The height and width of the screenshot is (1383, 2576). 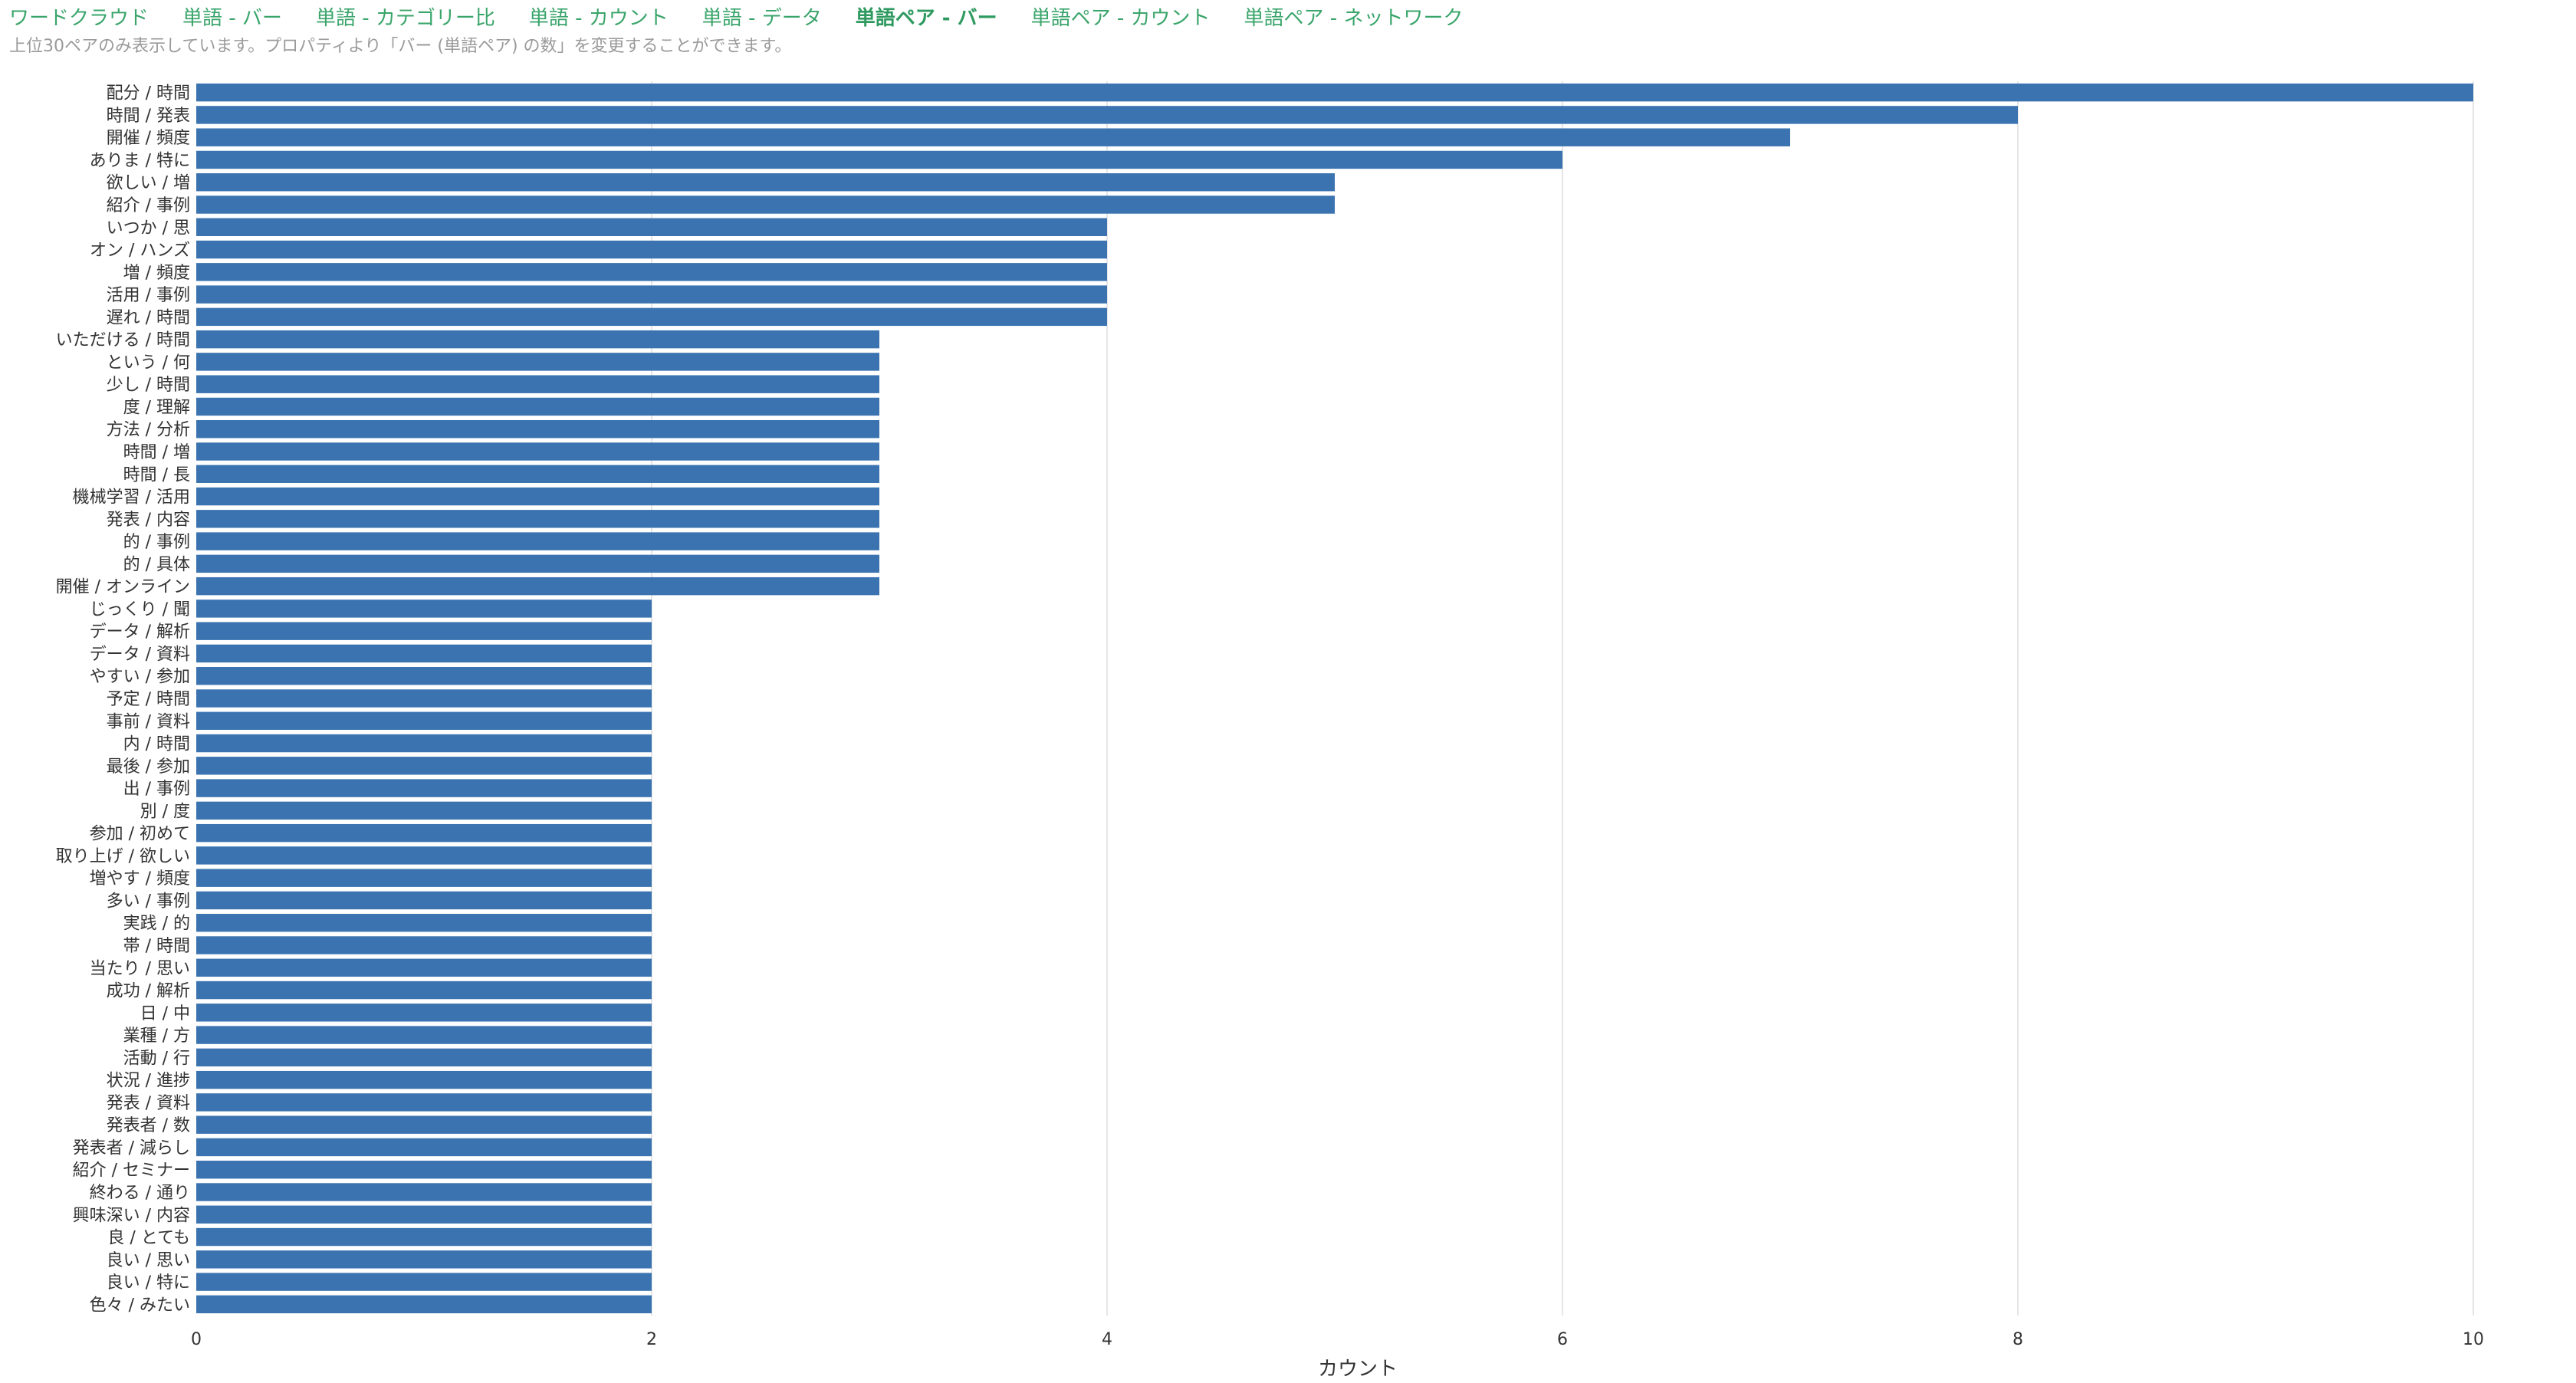 What do you see at coordinates (232, 18) in the screenshot?
I see `tab-1: 単語 - バー` at bounding box center [232, 18].